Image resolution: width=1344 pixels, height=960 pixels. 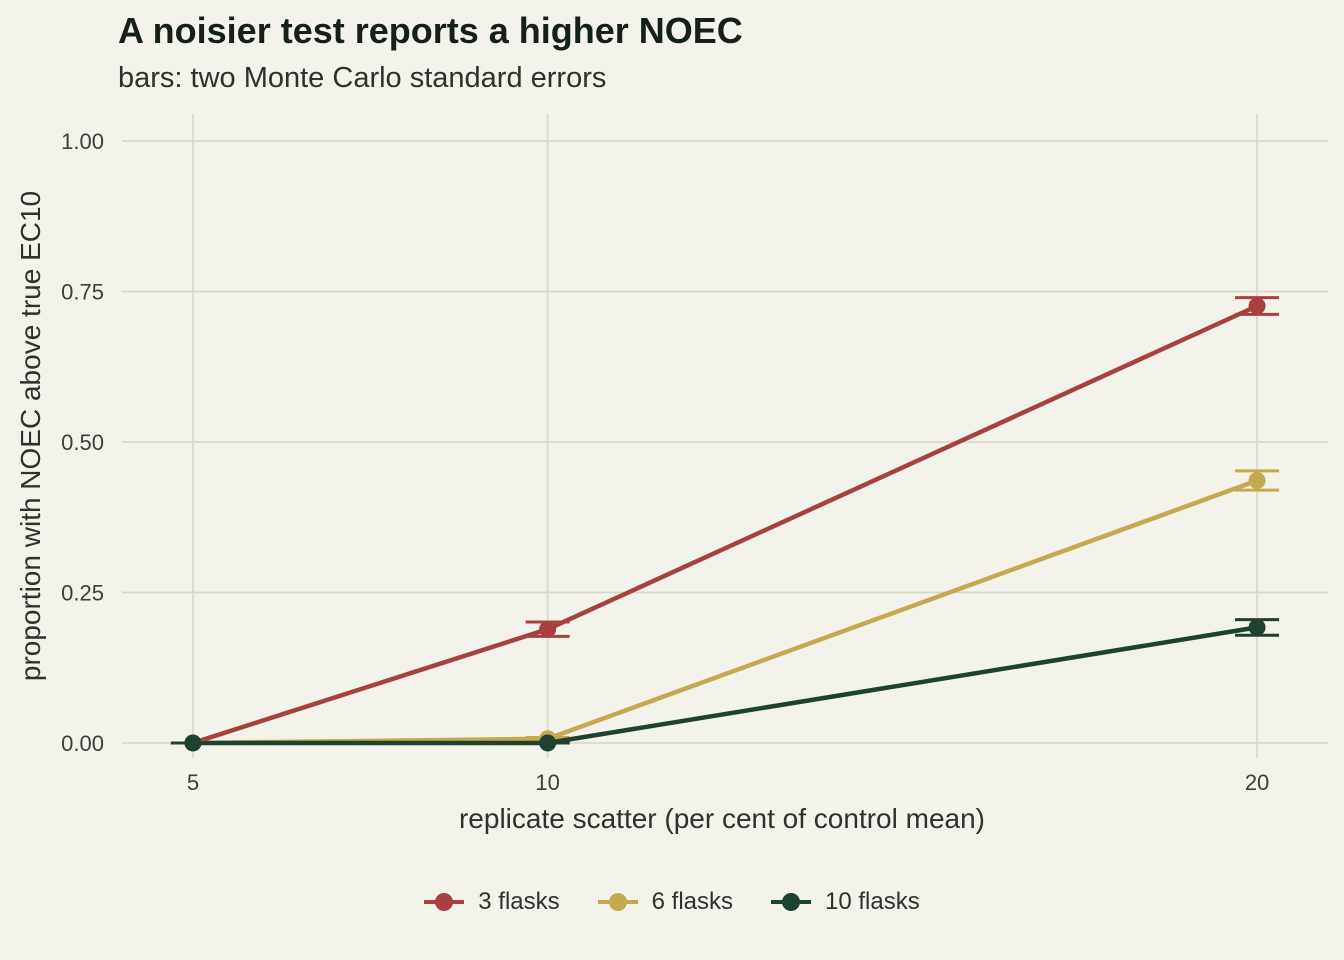 What do you see at coordinates (82, 442) in the screenshot?
I see `y-tick-label: 0.50` at bounding box center [82, 442].